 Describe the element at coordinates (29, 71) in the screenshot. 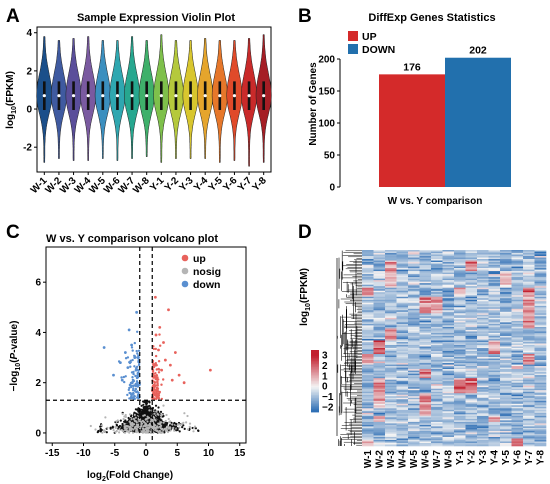

I see `violin-ytick-label: 2` at that location.